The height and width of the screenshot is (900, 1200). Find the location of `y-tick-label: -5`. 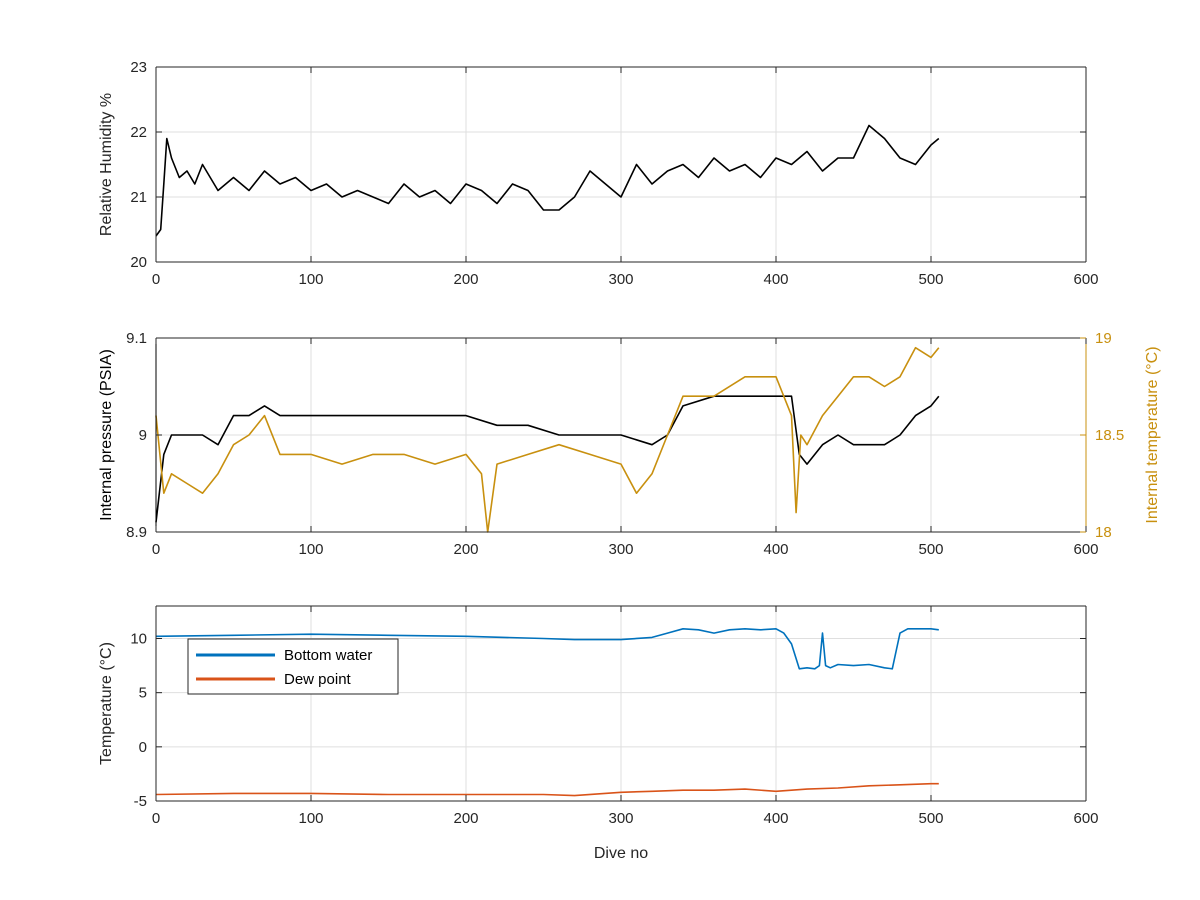

y-tick-label: -5 is located at coordinates (140, 801).